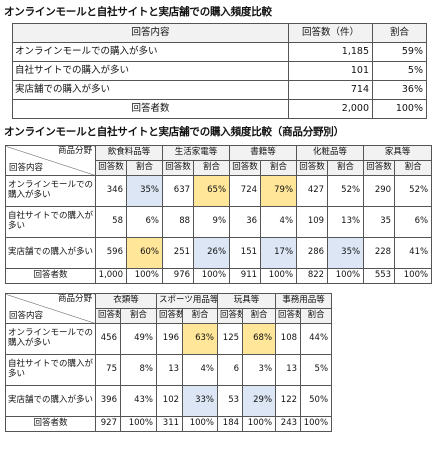 The image size is (436, 450). What do you see at coordinates (129, 153) in the screenshot?
I see `category-header: 飲食料品等` at bounding box center [129, 153].